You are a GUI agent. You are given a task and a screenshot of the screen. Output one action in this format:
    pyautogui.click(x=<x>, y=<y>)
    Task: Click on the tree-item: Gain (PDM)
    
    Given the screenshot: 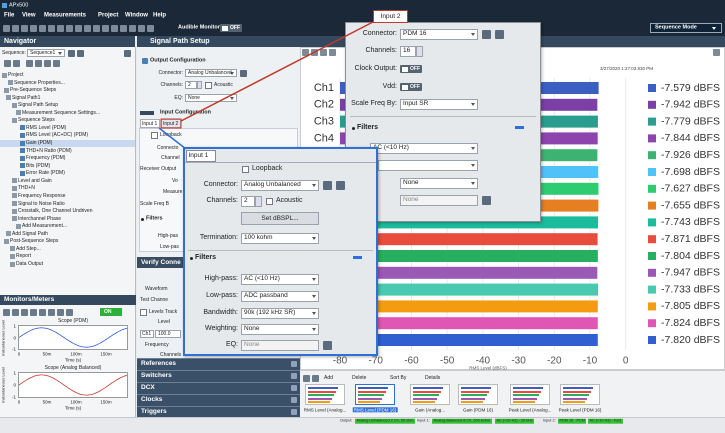 What is the action you would take?
    pyautogui.click(x=39, y=143)
    